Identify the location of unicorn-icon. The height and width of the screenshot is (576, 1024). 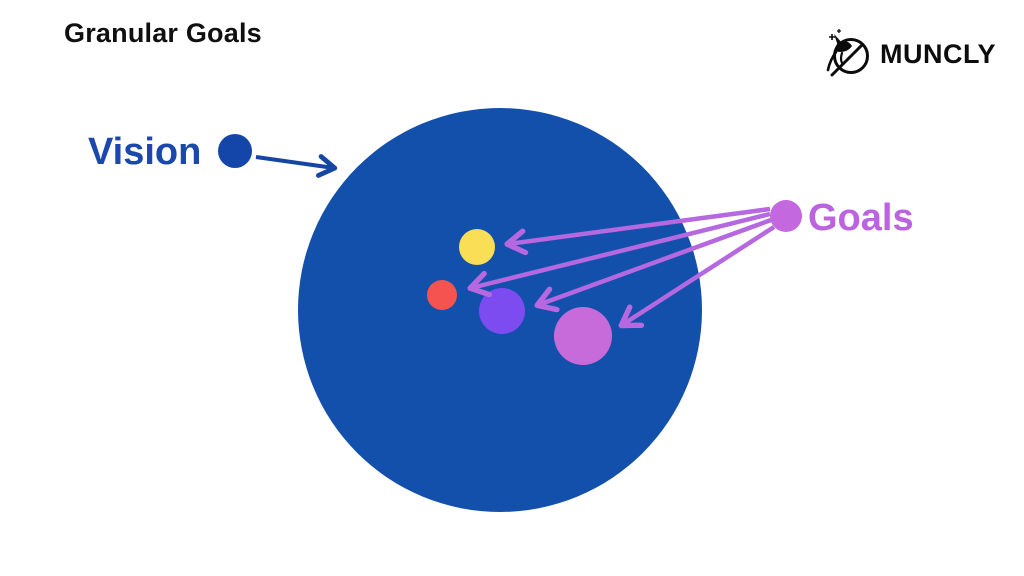
(847, 53).